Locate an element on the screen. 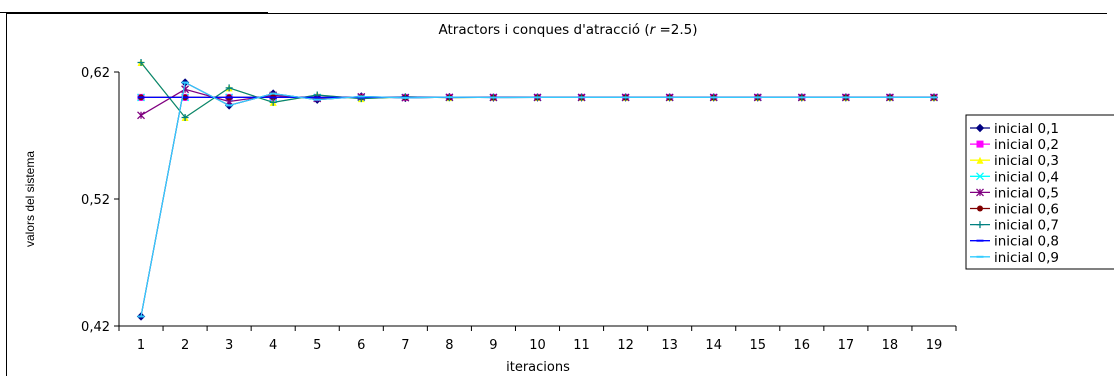 The height and width of the screenshot is (376, 1114). x-tick-label: 10 is located at coordinates (537, 345).